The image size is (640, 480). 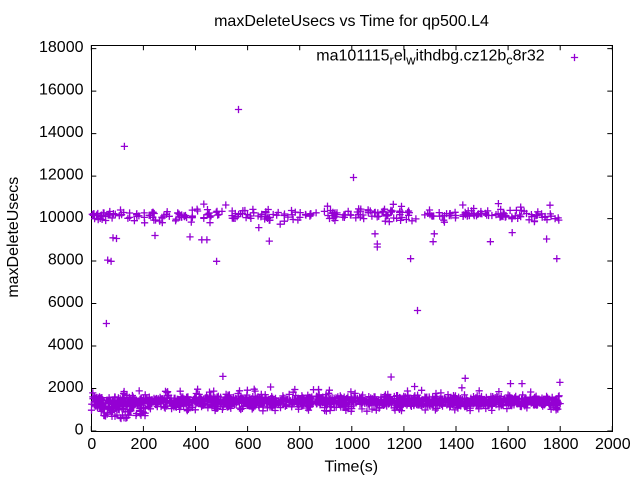 What do you see at coordinates (351, 466) in the screenshot?
I see `svg-text: Time(s)` at bounding box center [351, 466].